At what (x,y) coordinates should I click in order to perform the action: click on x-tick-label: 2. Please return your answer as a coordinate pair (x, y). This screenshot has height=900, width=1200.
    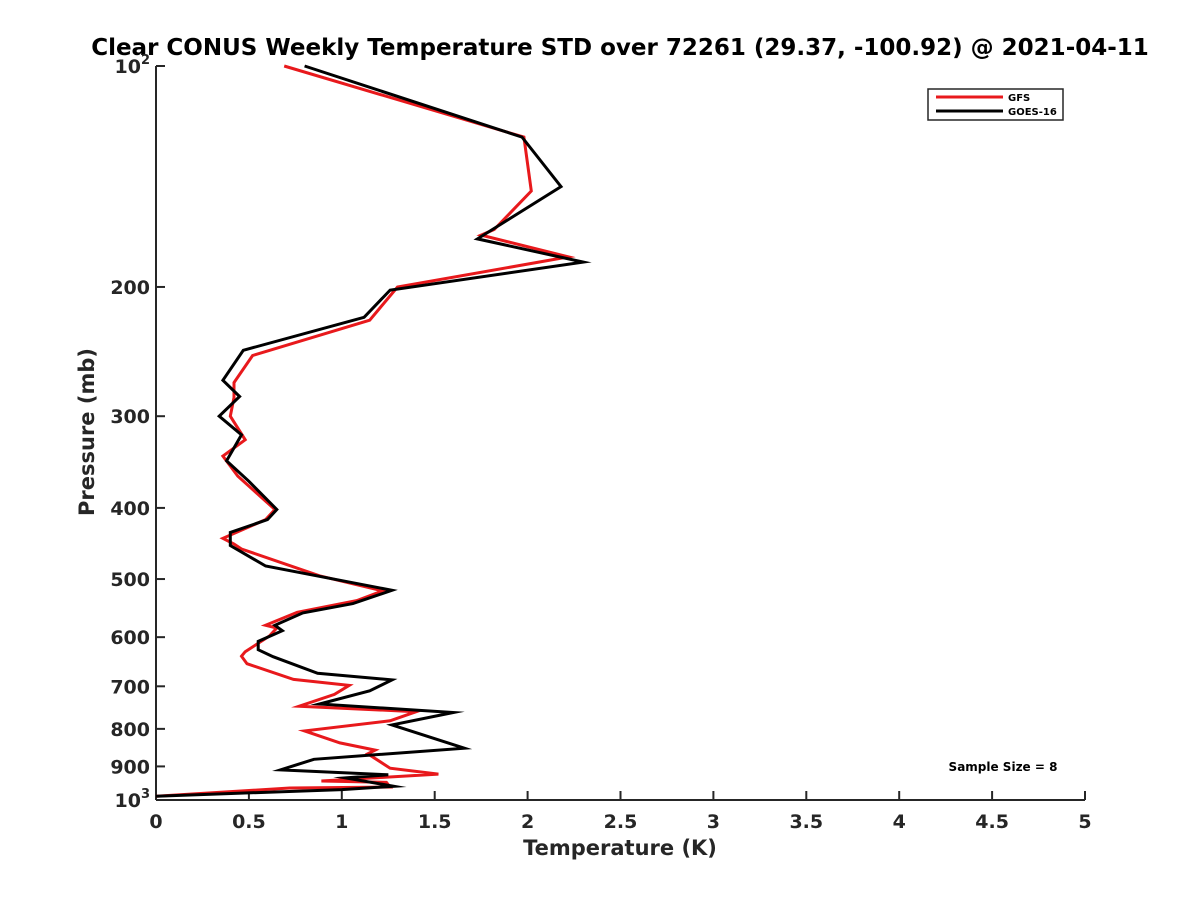
    Looking at the image, I should click on (527, 822).